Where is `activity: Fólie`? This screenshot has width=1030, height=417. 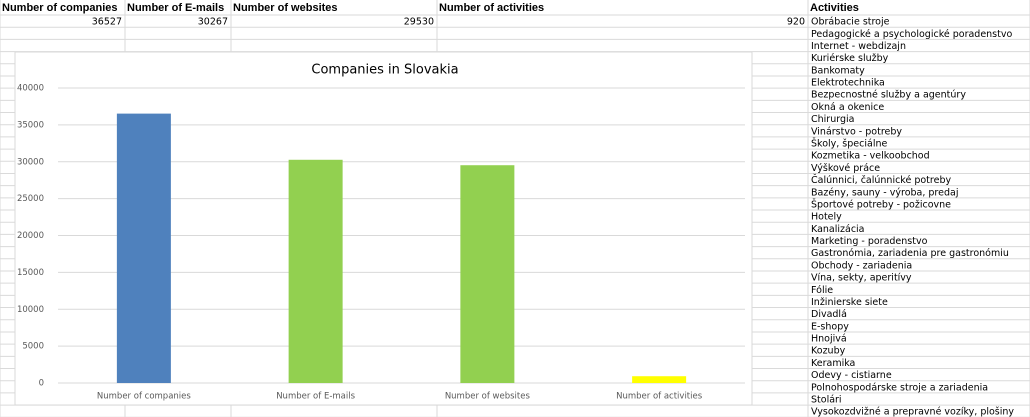 activity: Fólie is located at coordinates (822, 290).